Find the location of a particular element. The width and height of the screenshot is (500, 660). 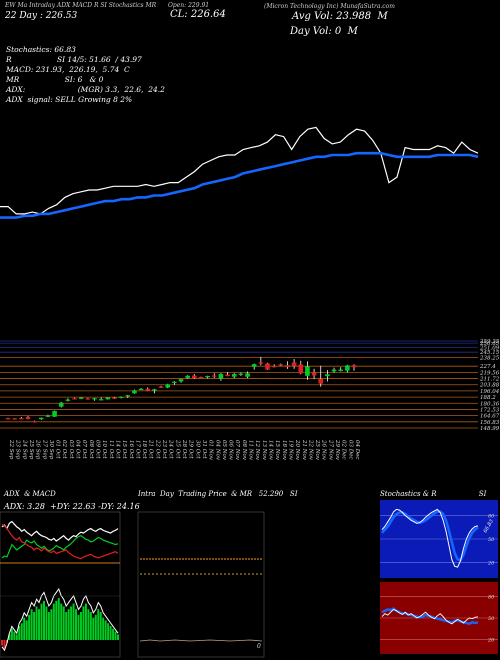

date-label: 14 Oct is located at coordinates (117, 449).